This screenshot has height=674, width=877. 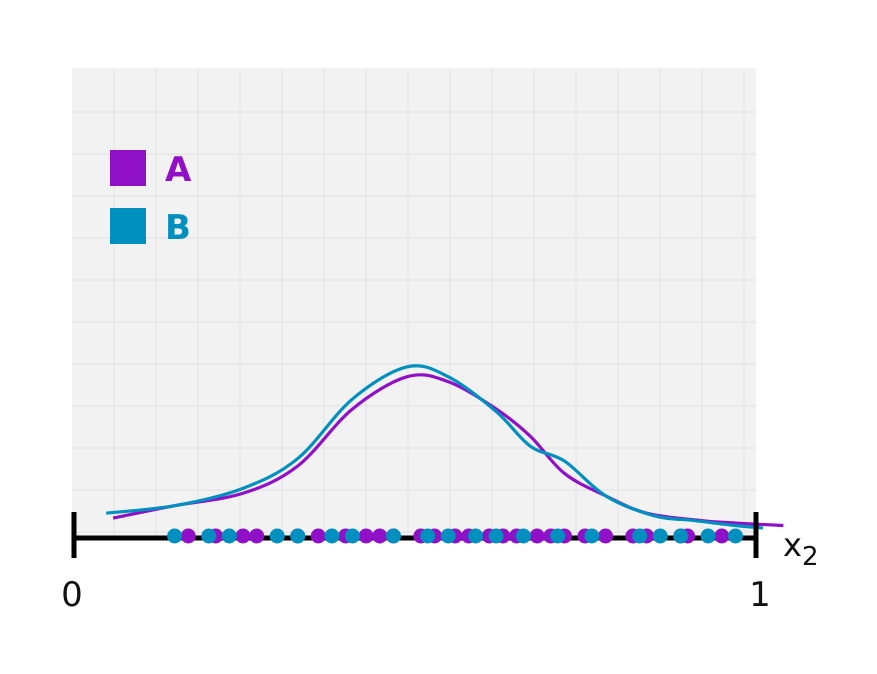 I want to click on x-axis-label: x2, so click(x=800, y=549).